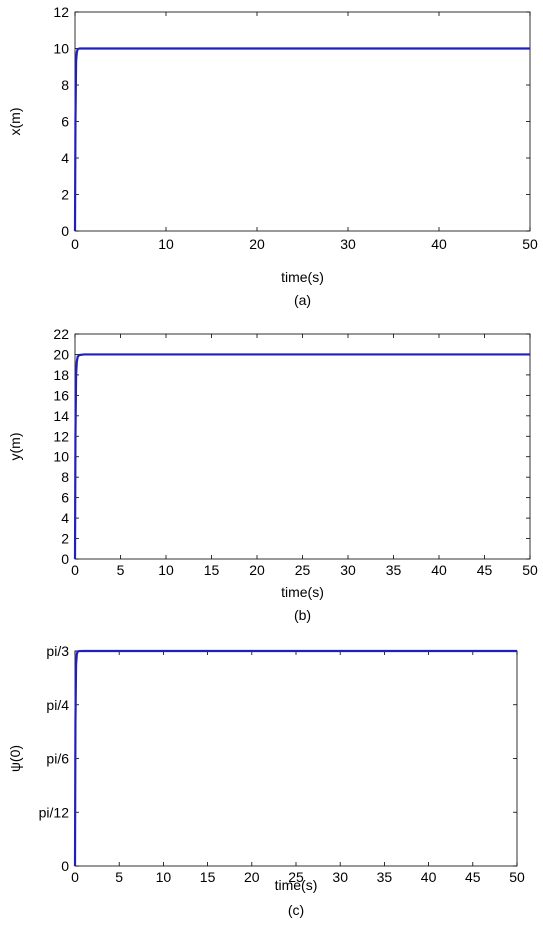  What do you see at coordinates (296, 910) in the screenshot?
I see `panel-caption: (c)` at bounding box center [296, 910].